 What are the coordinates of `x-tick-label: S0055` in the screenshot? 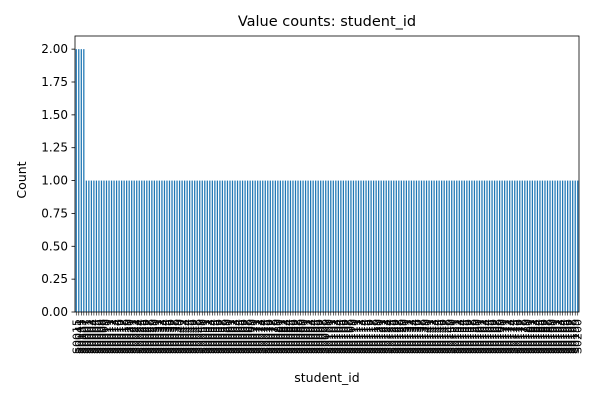 It's located at (215, 336).